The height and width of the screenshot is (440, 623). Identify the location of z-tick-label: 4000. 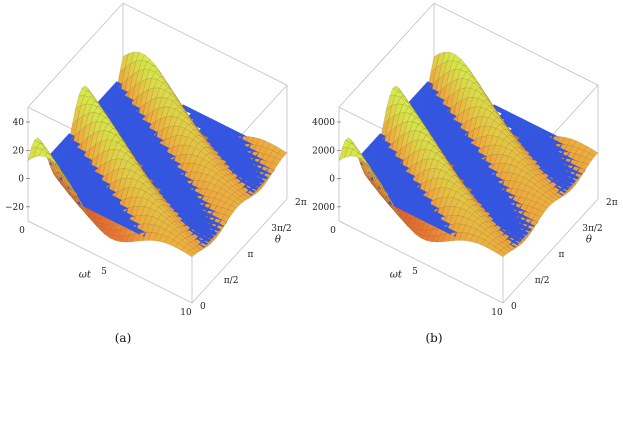
(323, 123).